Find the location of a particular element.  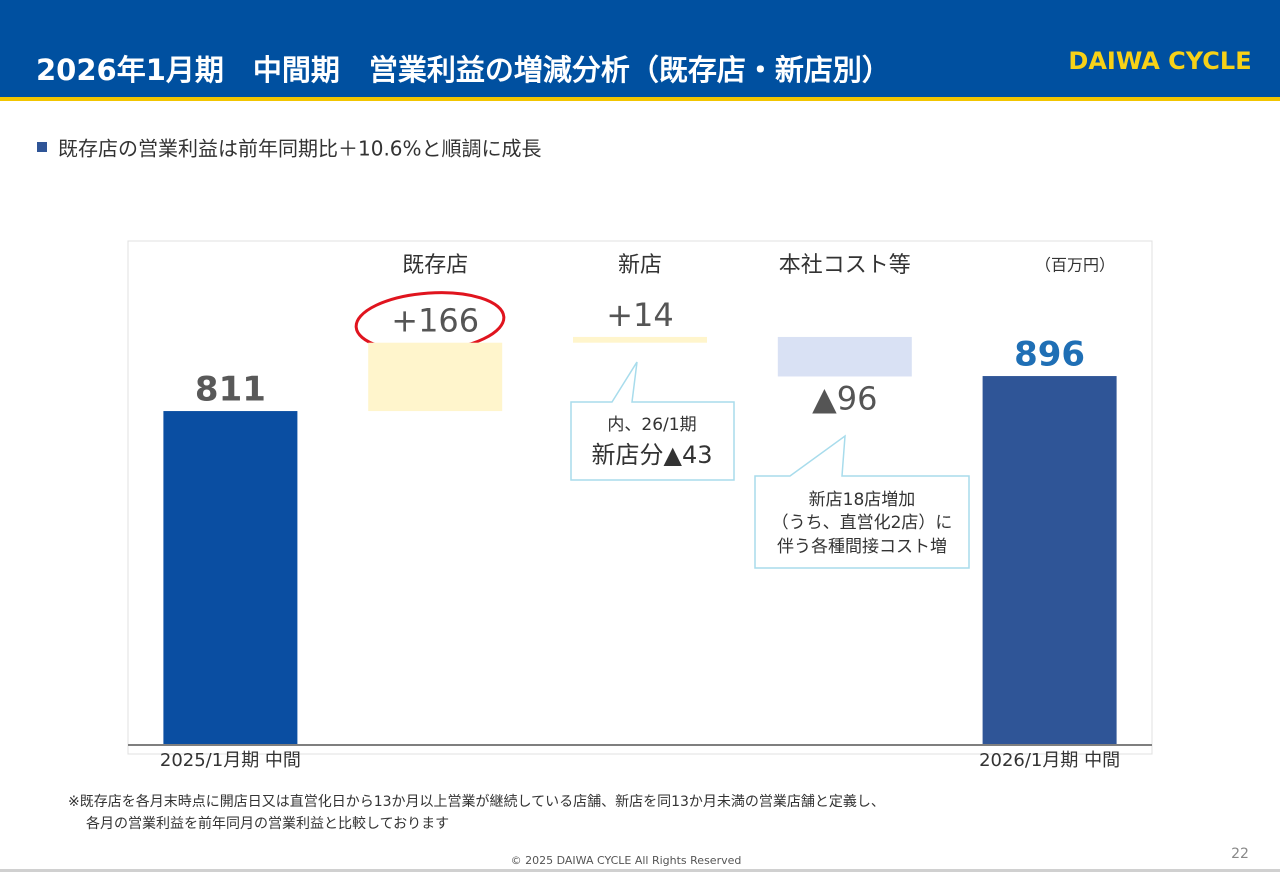

category-label: 新店 is located at coordinates (640, 265).